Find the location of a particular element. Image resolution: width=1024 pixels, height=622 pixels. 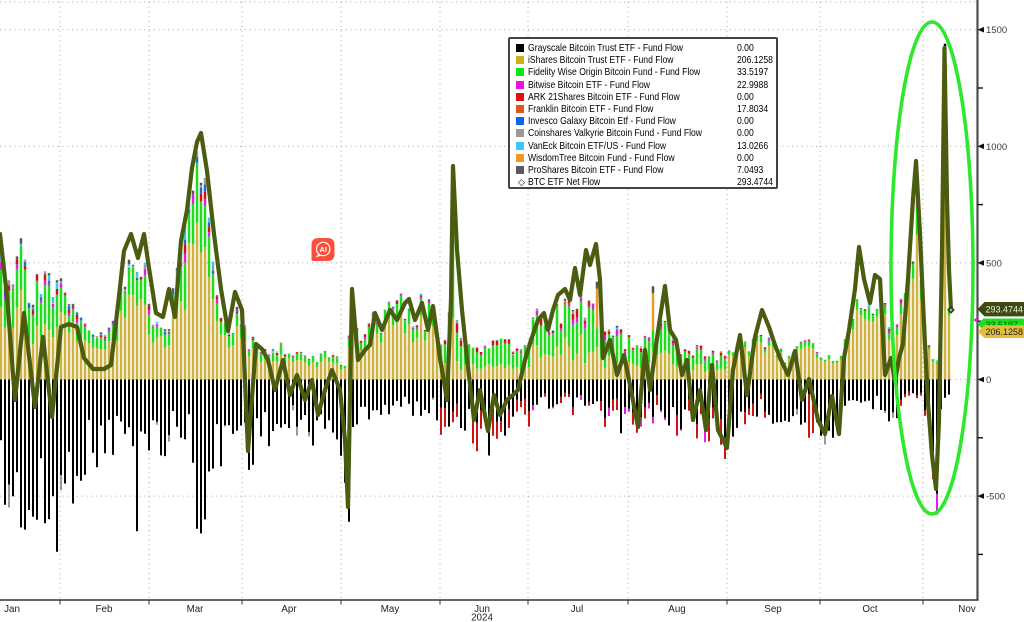

svg-text: Aug is located at coordinates (676, 609).